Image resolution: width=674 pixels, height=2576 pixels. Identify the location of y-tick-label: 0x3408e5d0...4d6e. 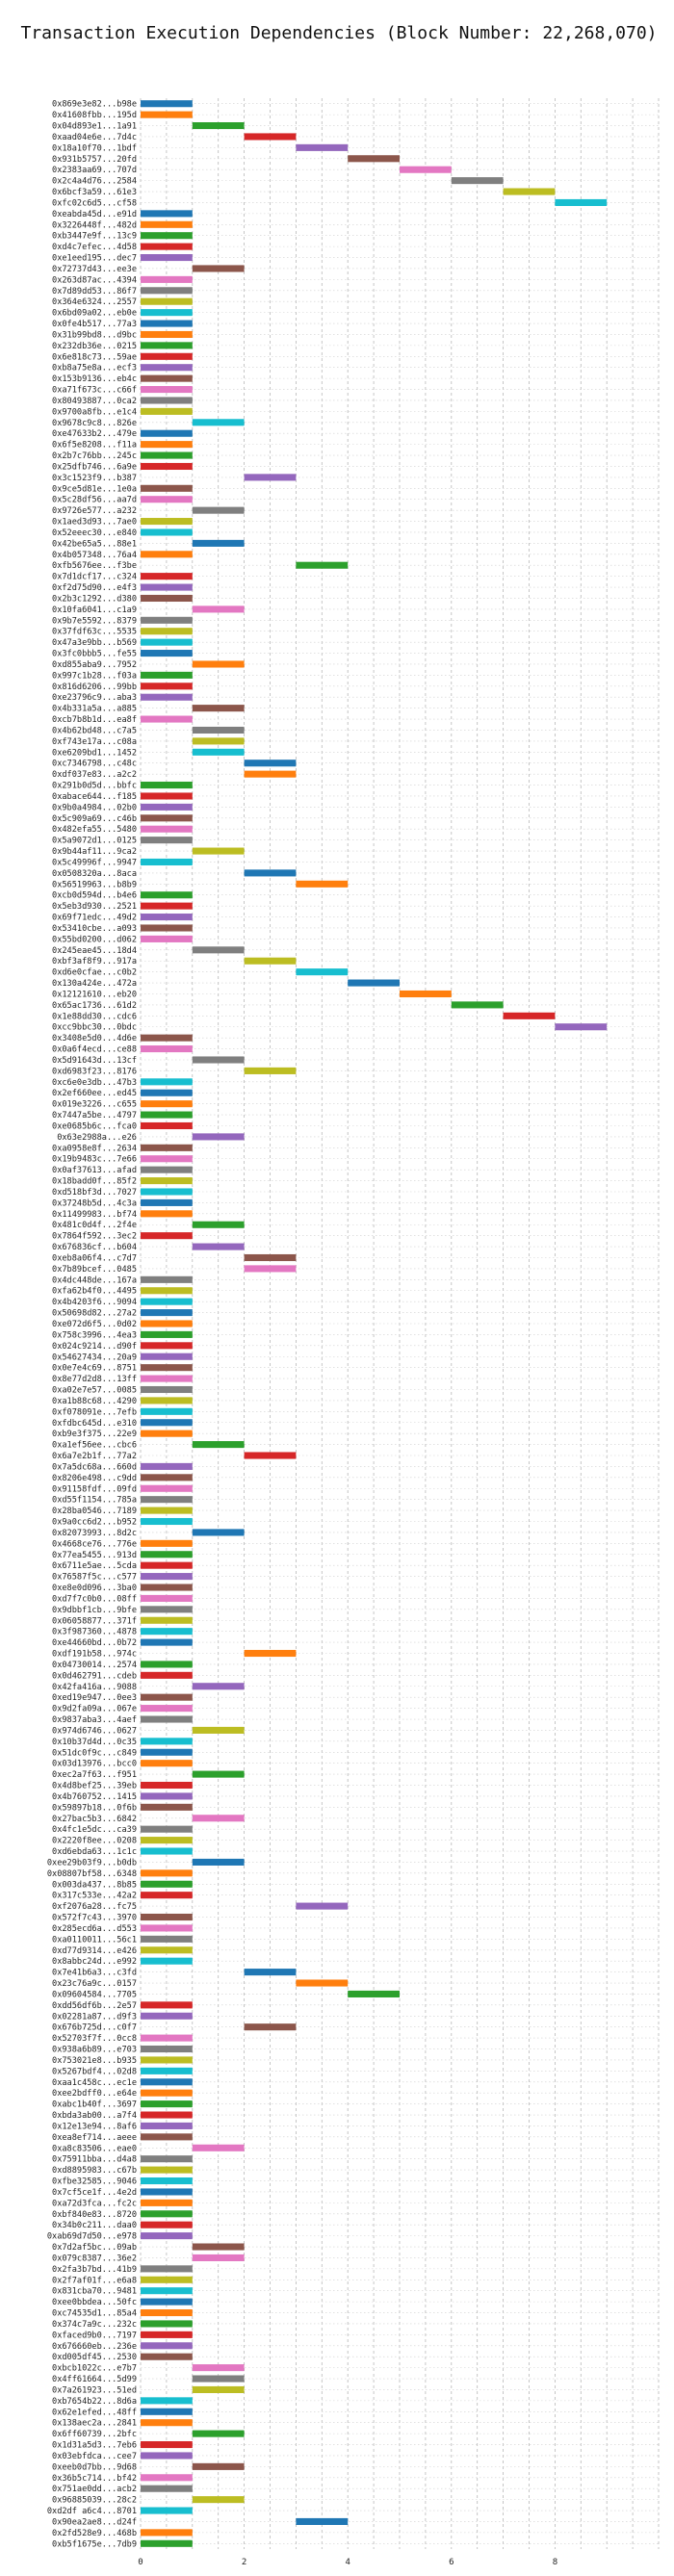
(95, 1038).